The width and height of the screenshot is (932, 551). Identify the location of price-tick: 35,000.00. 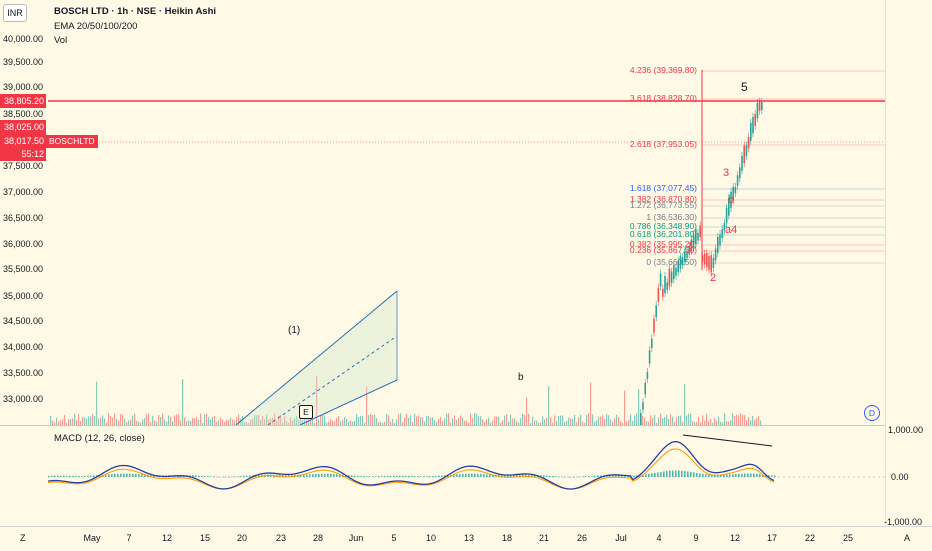
(23, 296).